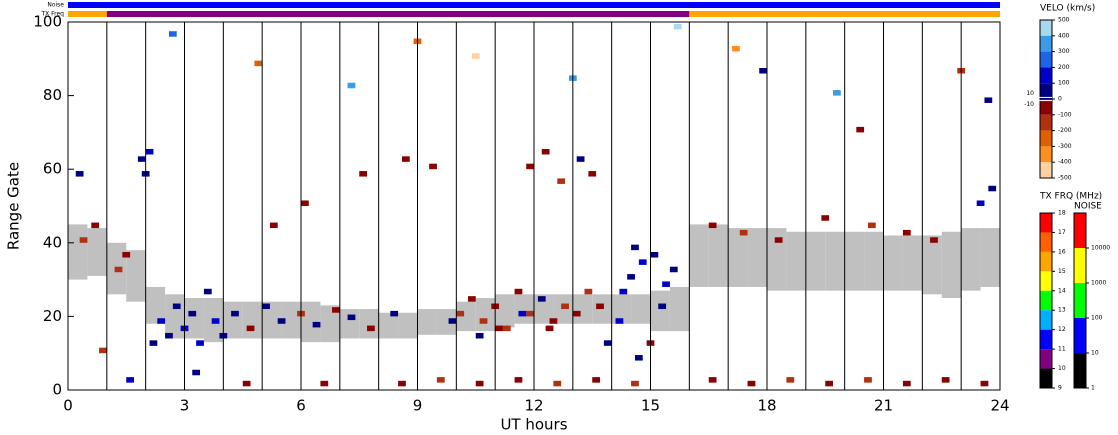  What do you see at coordinates (1029, 104) in the screenshot?
I see `colorbar-label: -10` at bounding box center [1029, 104].